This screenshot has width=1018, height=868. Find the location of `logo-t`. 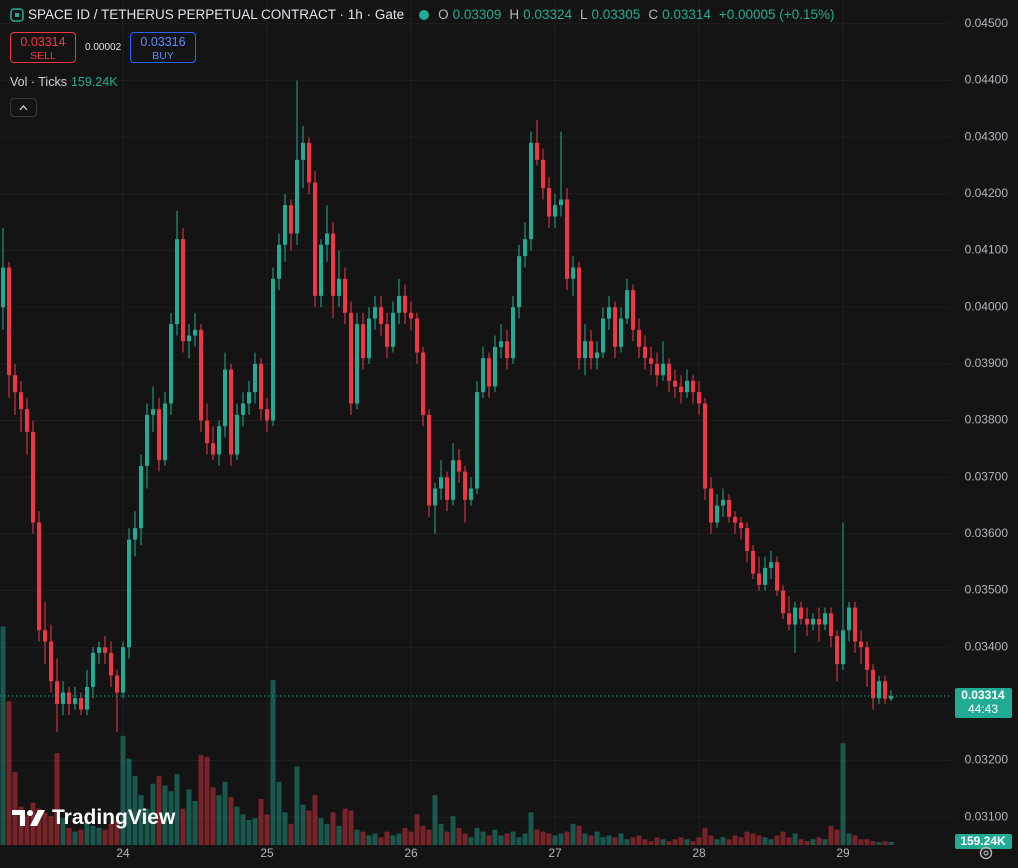

logo-t is located at coordinates (18, 818).